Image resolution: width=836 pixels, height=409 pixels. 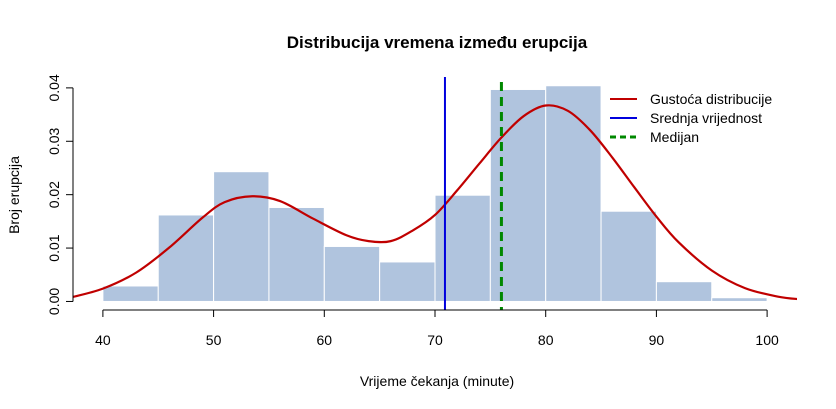 I want to click on legend-label-2: Srednja vrijednost, so click(x=706, y=118).